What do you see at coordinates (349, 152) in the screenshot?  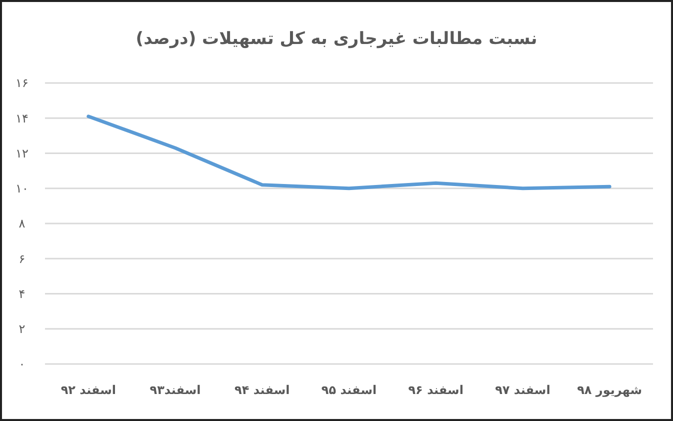 I see `line-series` at bounding box center [349, 152].